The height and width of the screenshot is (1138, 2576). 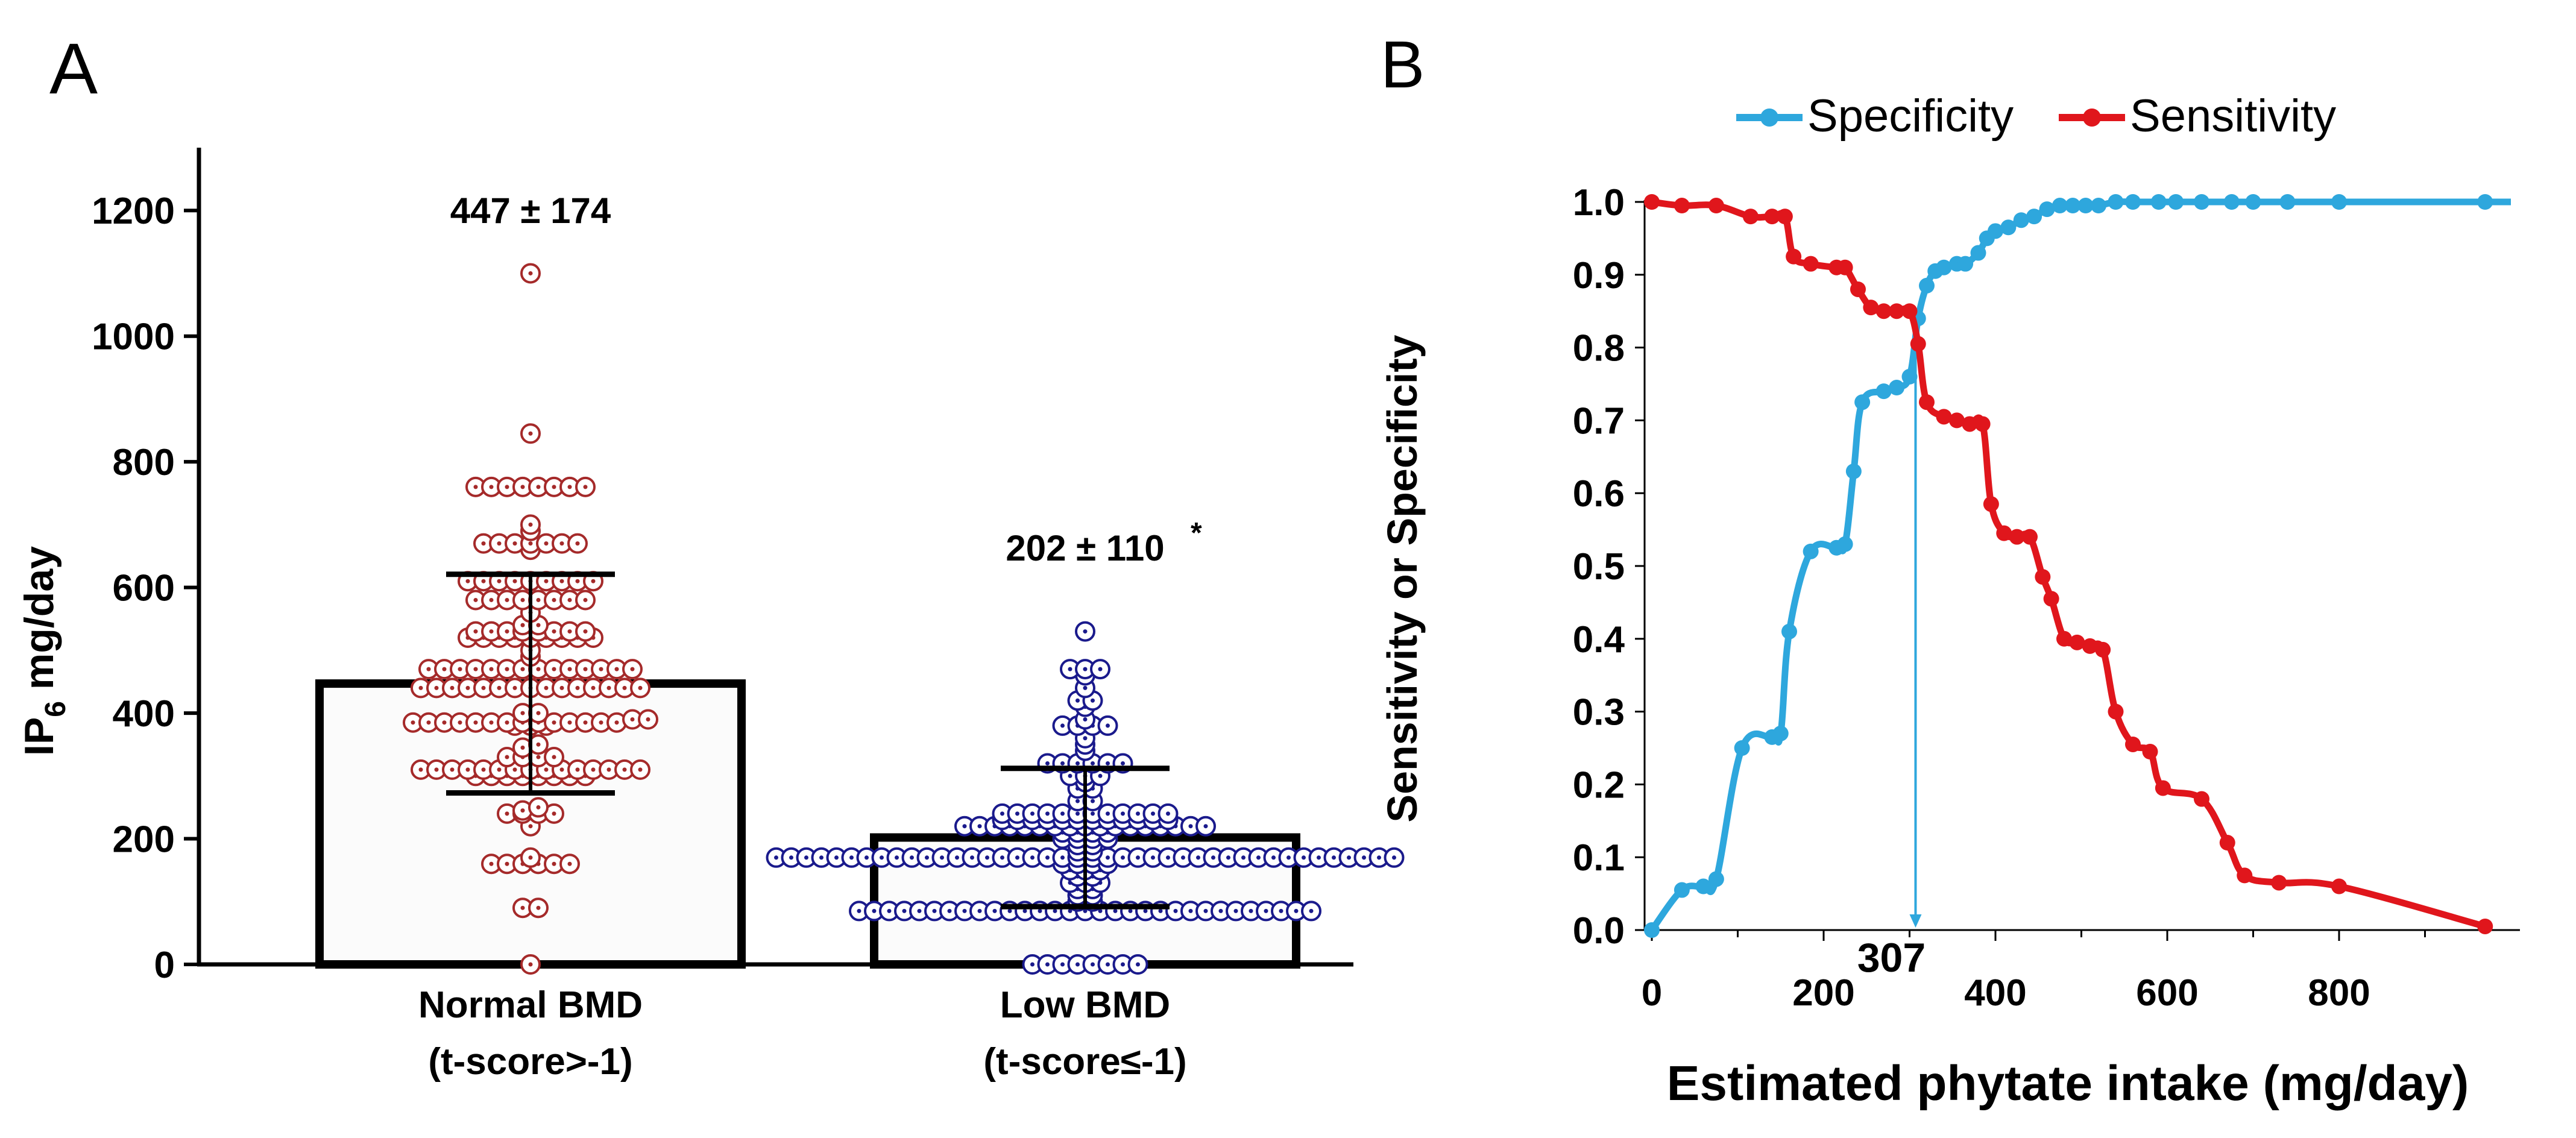 What do you see at coordinates (133, 337) in the screenshot?
I see `y-tick-label: 1000` at bounding box center [133, 337].